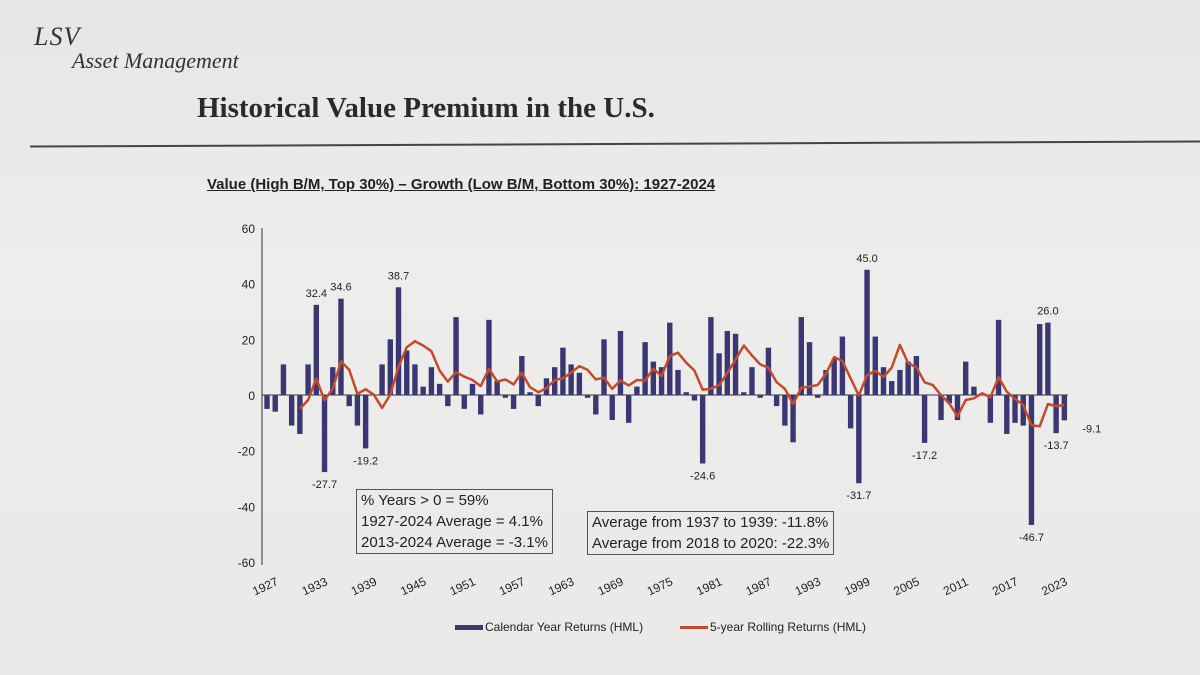 The height and width of the screenshot is (675, 1200). What do you see at coordinates (660, 586) in the screenshot?
I see `x-tick-label: 1975` at bounding box center [660, 586].